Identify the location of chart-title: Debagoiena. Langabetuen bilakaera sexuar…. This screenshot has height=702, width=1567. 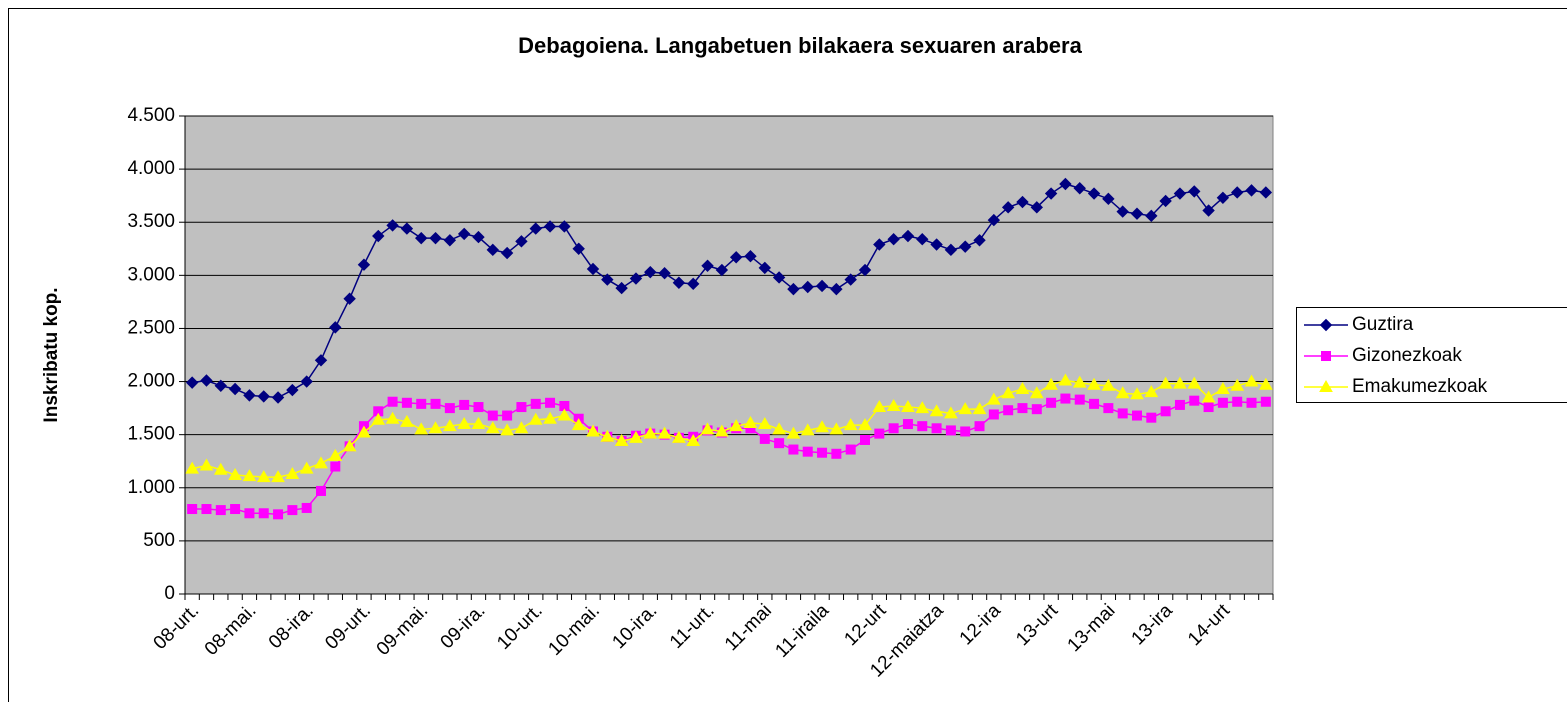
(800, 45).